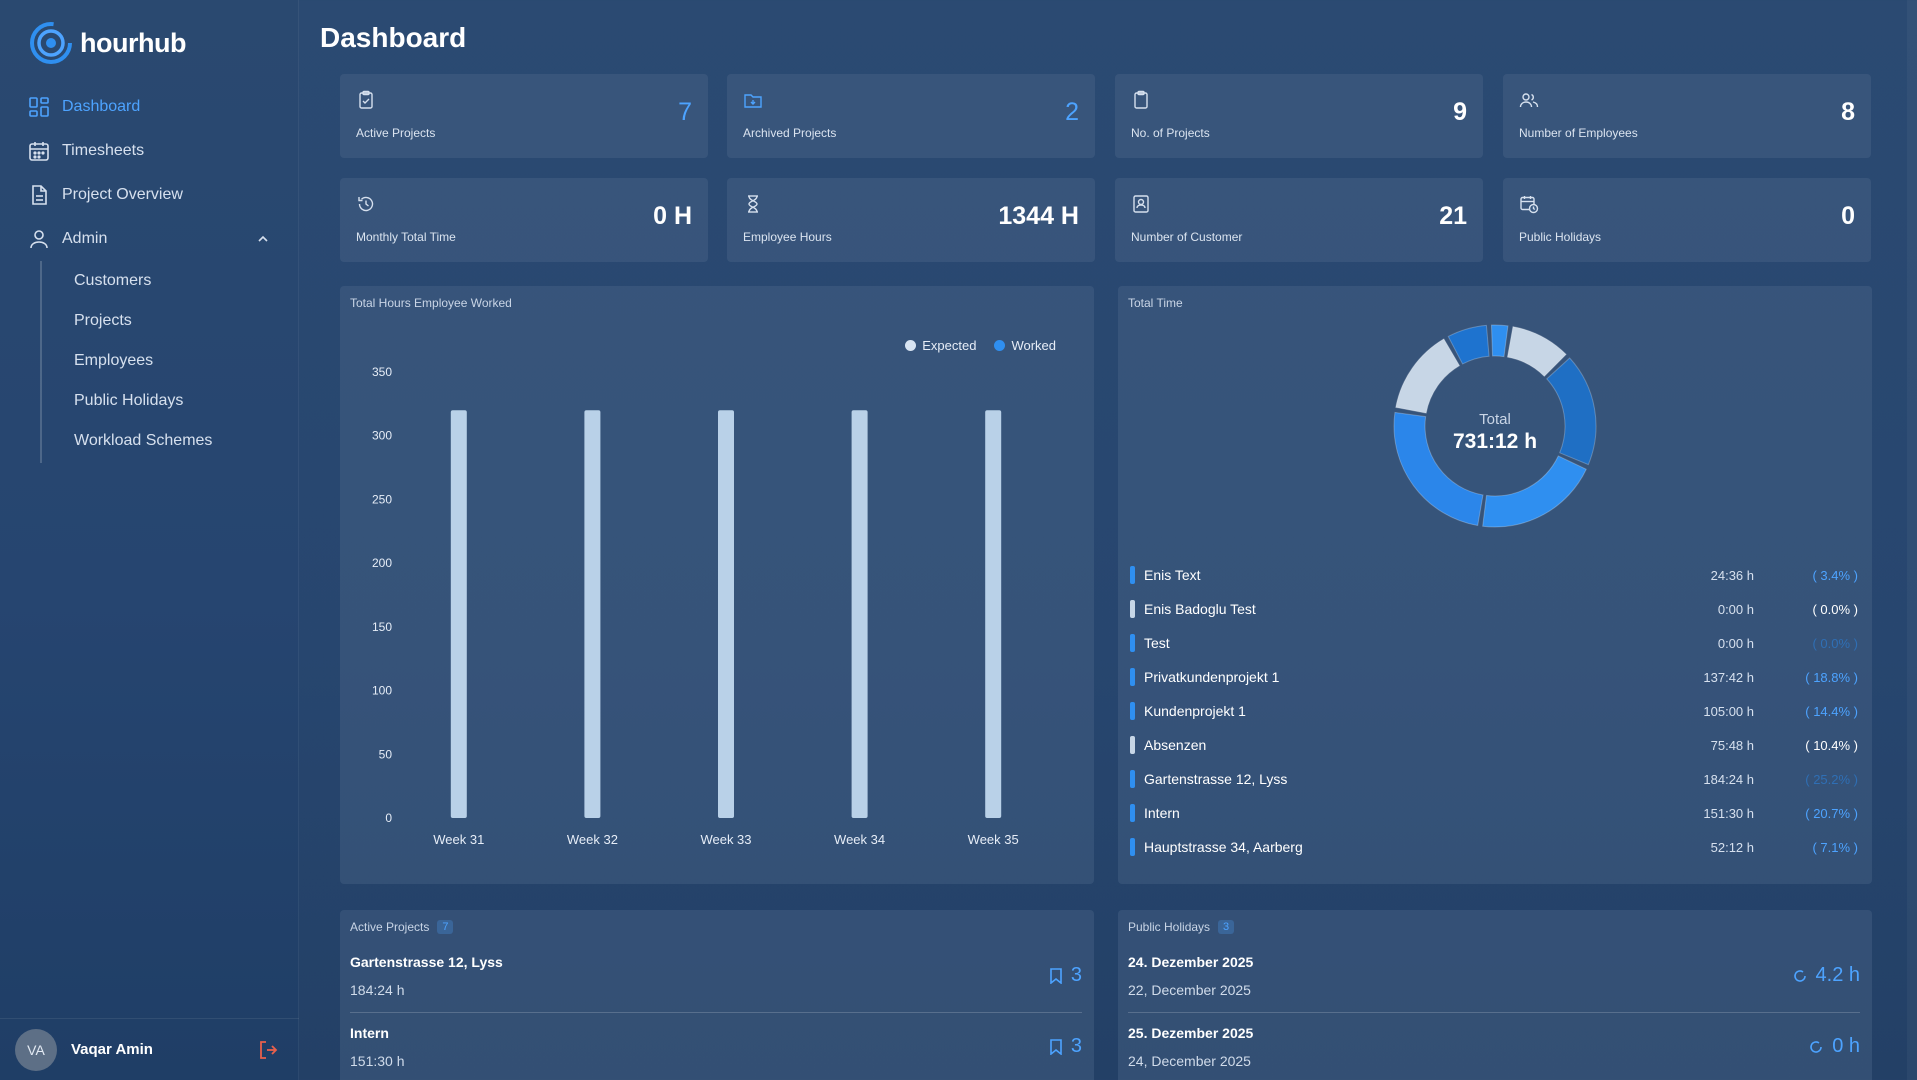 The width and height of the screenshot is (1917, 1080). I want to click on stat-card-monthly-total-time: Monthly Total Time 0 H, so click(524, 220).